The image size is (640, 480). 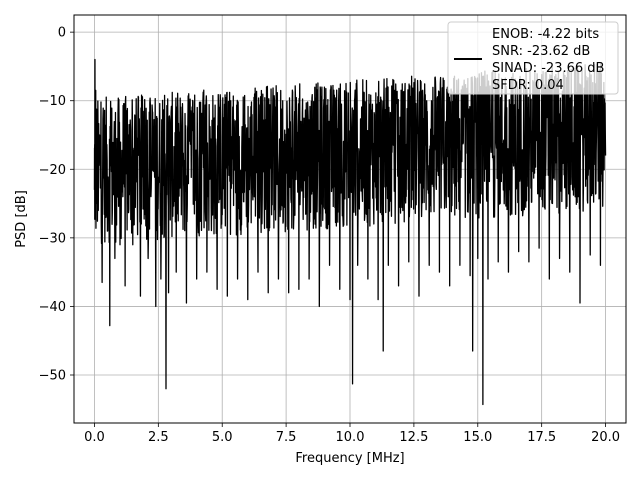 What do you see at coordinates (52, 307) in the screenshot?
I see `y-tick-label: −40` at bounding box center [52, 307].